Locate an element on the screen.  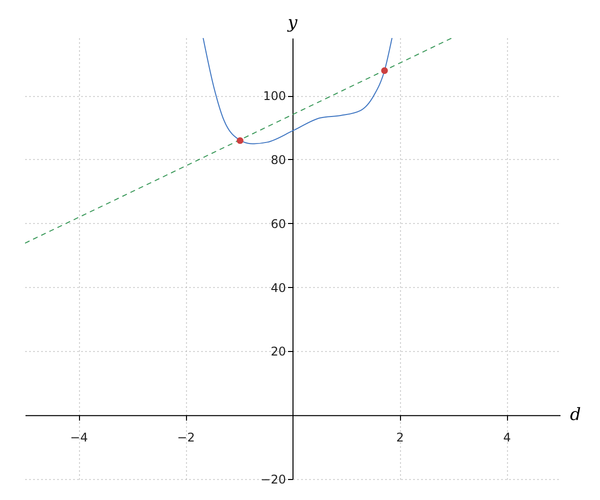
y-tick-label: 80 is located at coordinates (278, 159).